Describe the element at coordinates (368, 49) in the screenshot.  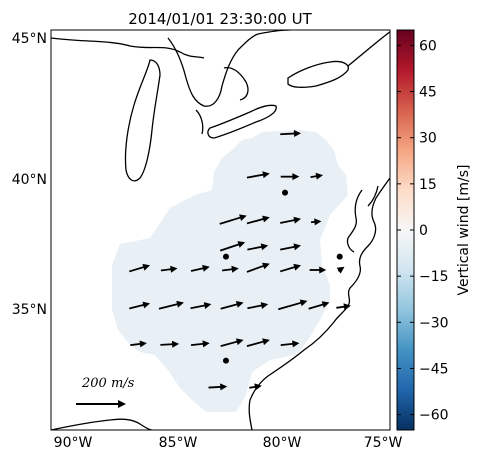
I see `st-lawrence` at that location.